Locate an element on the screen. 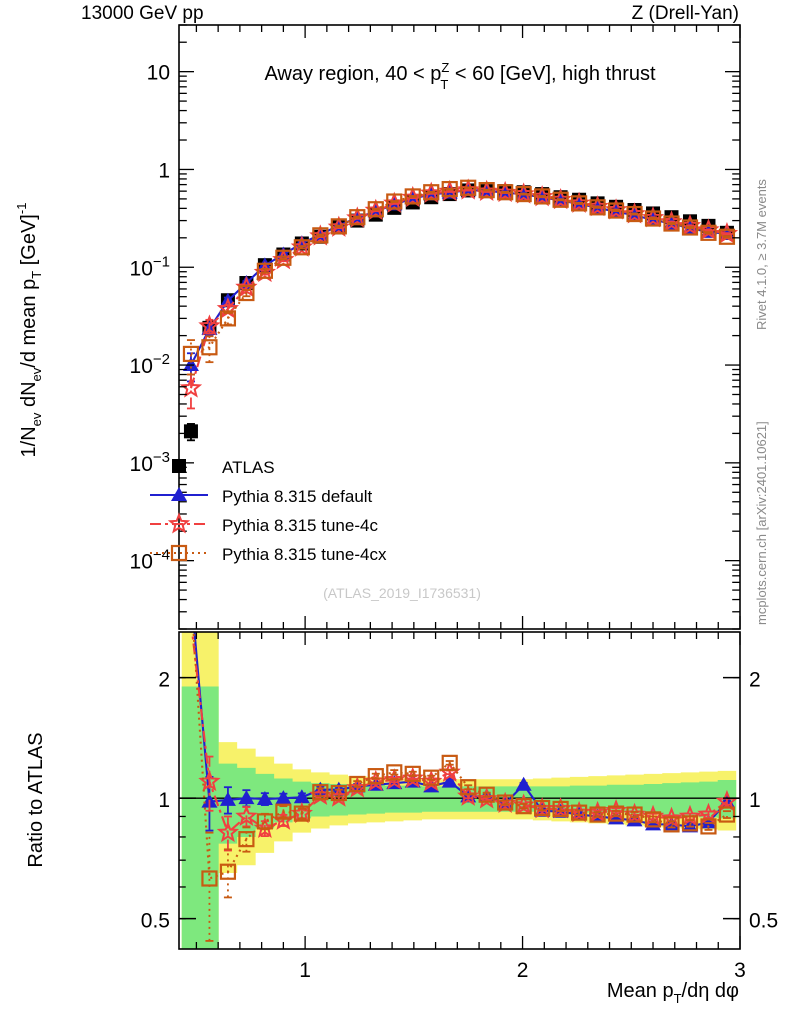 Image resolution: width=786 pixels, height=1024 pixels. ylabel-c: /d mean p is located at coordinates (29, 323).